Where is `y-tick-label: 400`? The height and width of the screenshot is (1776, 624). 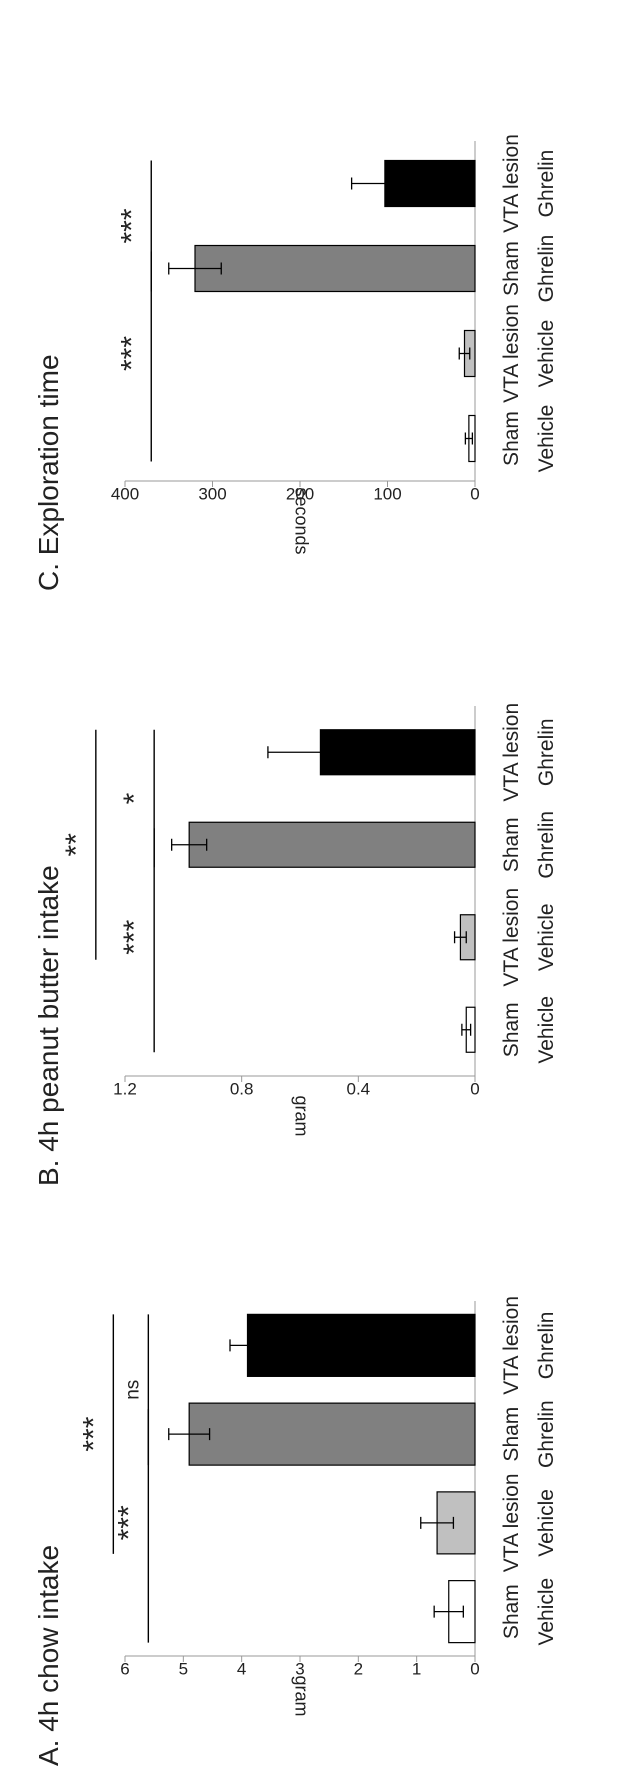
y-tick-label: 400 is located at coordinates (125, 493).